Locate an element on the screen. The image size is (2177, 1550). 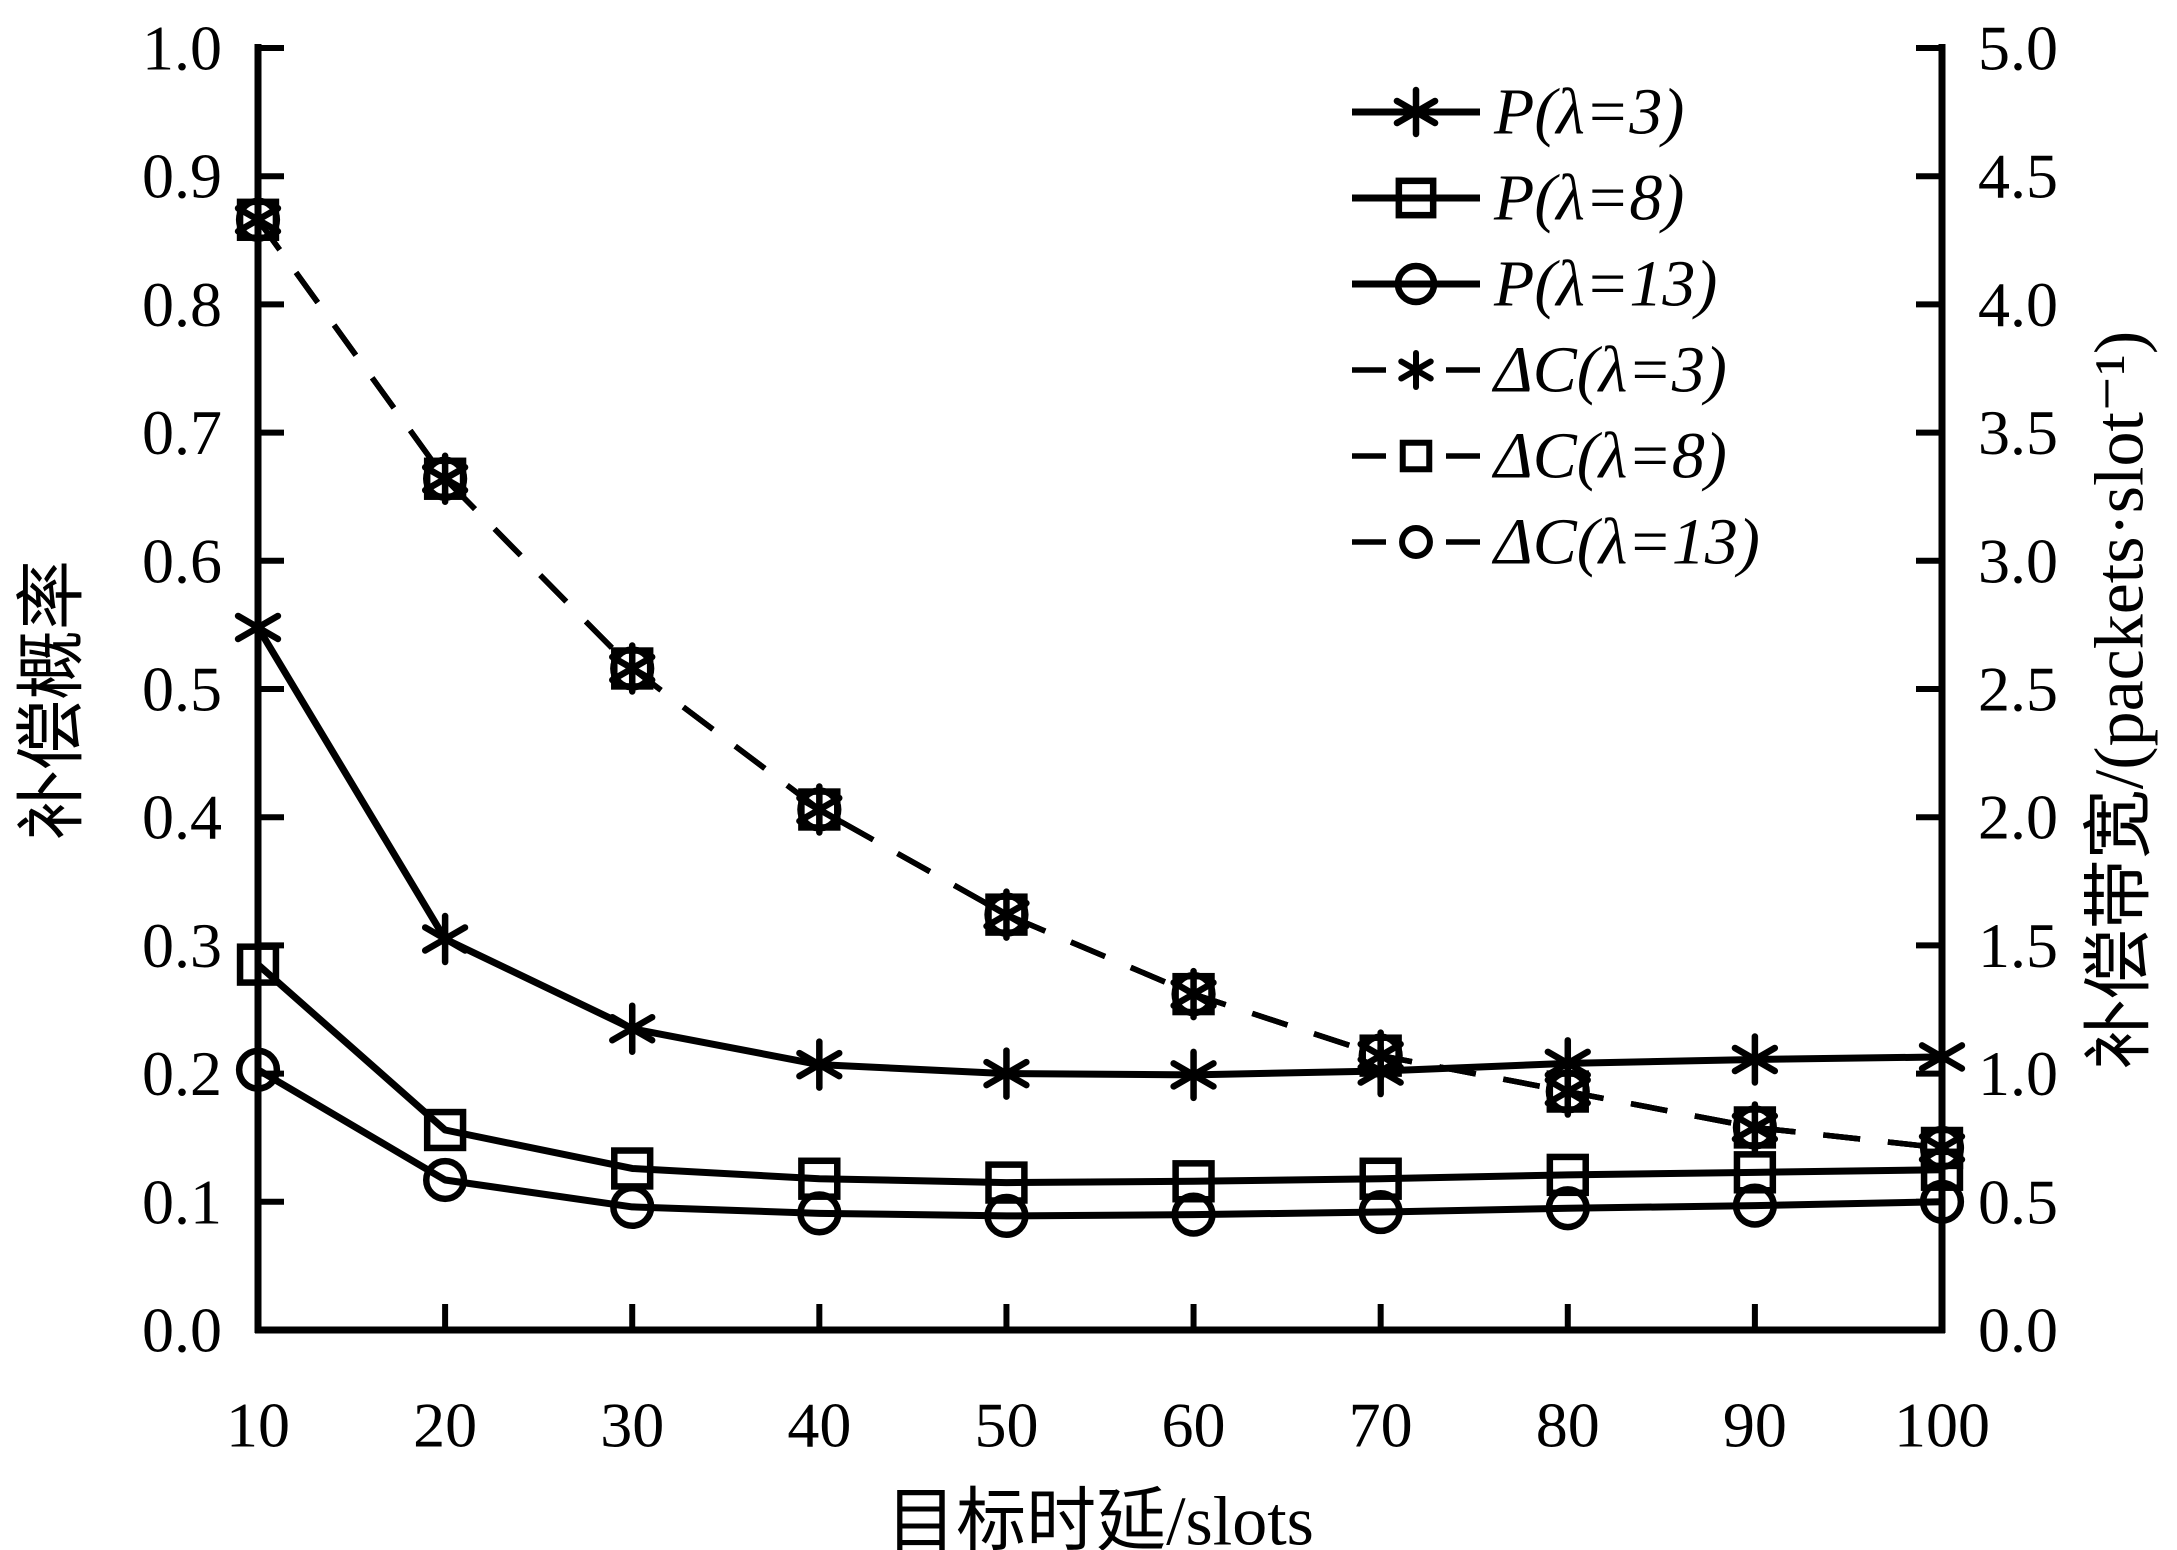
y-right-tick-label: 4.0 is located at coordinates (2018, 304).